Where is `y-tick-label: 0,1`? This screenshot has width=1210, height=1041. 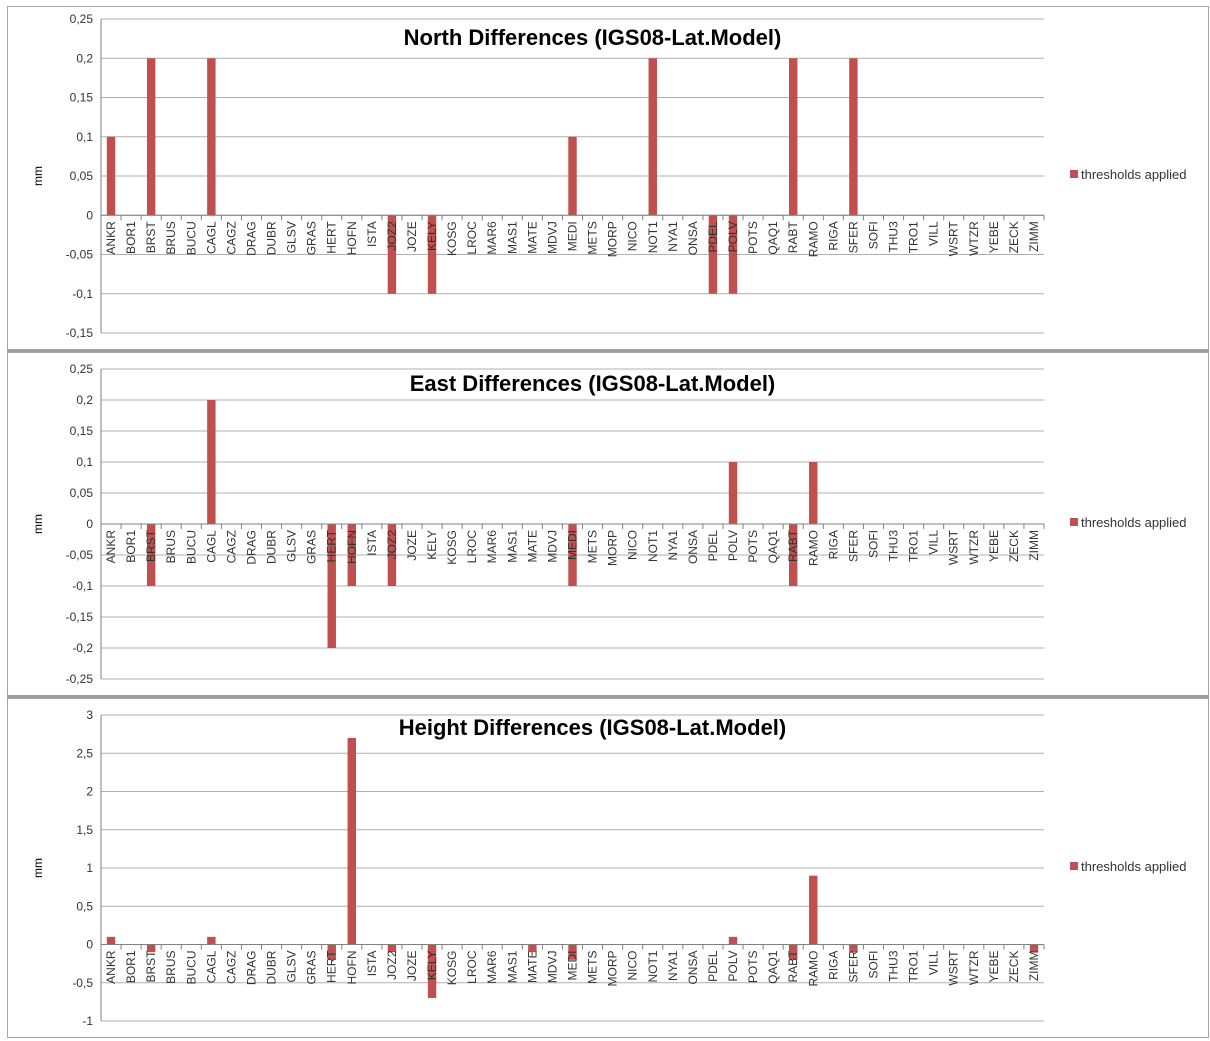
y-tick-label: 0,1 is located at coordinates (84, 462).